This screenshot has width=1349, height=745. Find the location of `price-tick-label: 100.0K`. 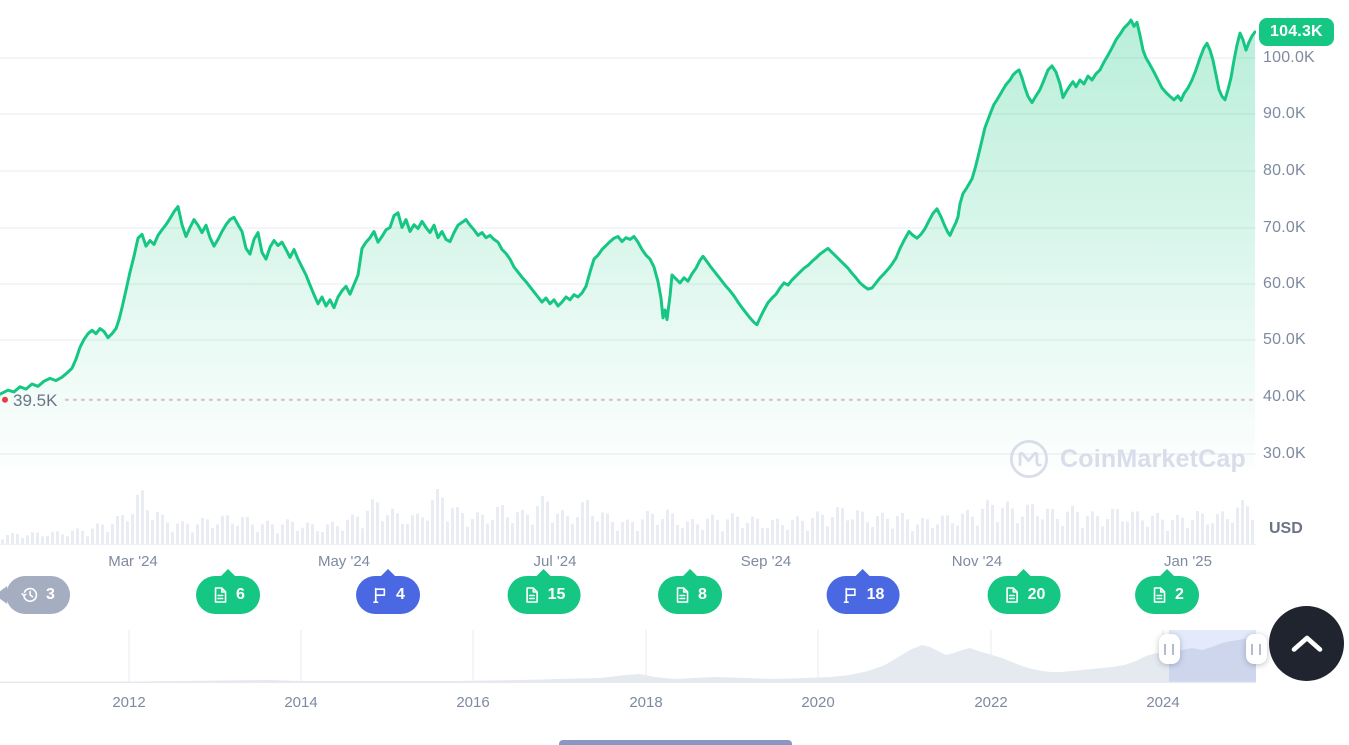

price-tick-label: 100.0K is located at coordinates (1289, 57).